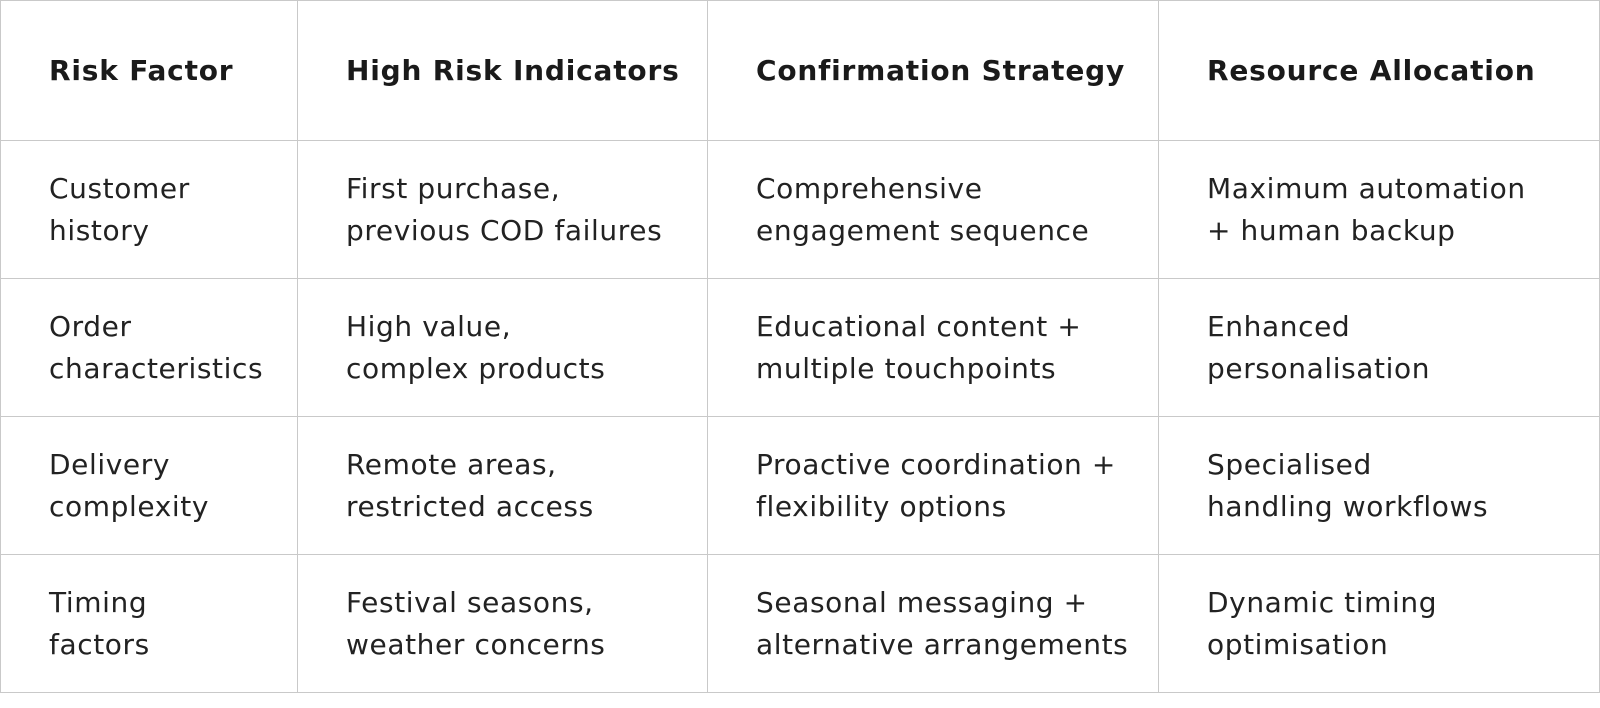  Describe the element at coordinates (502, 623) in the screenshot. I see `cell-high-risk-indicators: Festival seasons, weather concerns` at that location.